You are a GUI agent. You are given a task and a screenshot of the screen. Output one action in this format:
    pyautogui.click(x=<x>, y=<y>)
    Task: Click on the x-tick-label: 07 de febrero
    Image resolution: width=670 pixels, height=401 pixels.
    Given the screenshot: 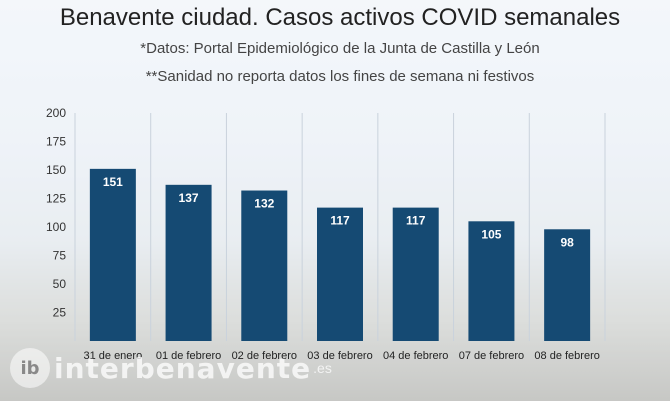 What is the action you would take?
    pyautogui.click(x=491, y=356)
    